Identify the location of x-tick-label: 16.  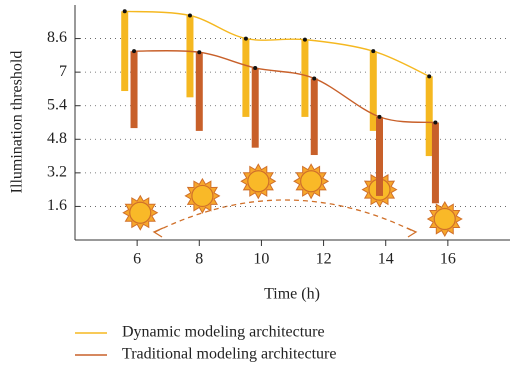
(448, 259).